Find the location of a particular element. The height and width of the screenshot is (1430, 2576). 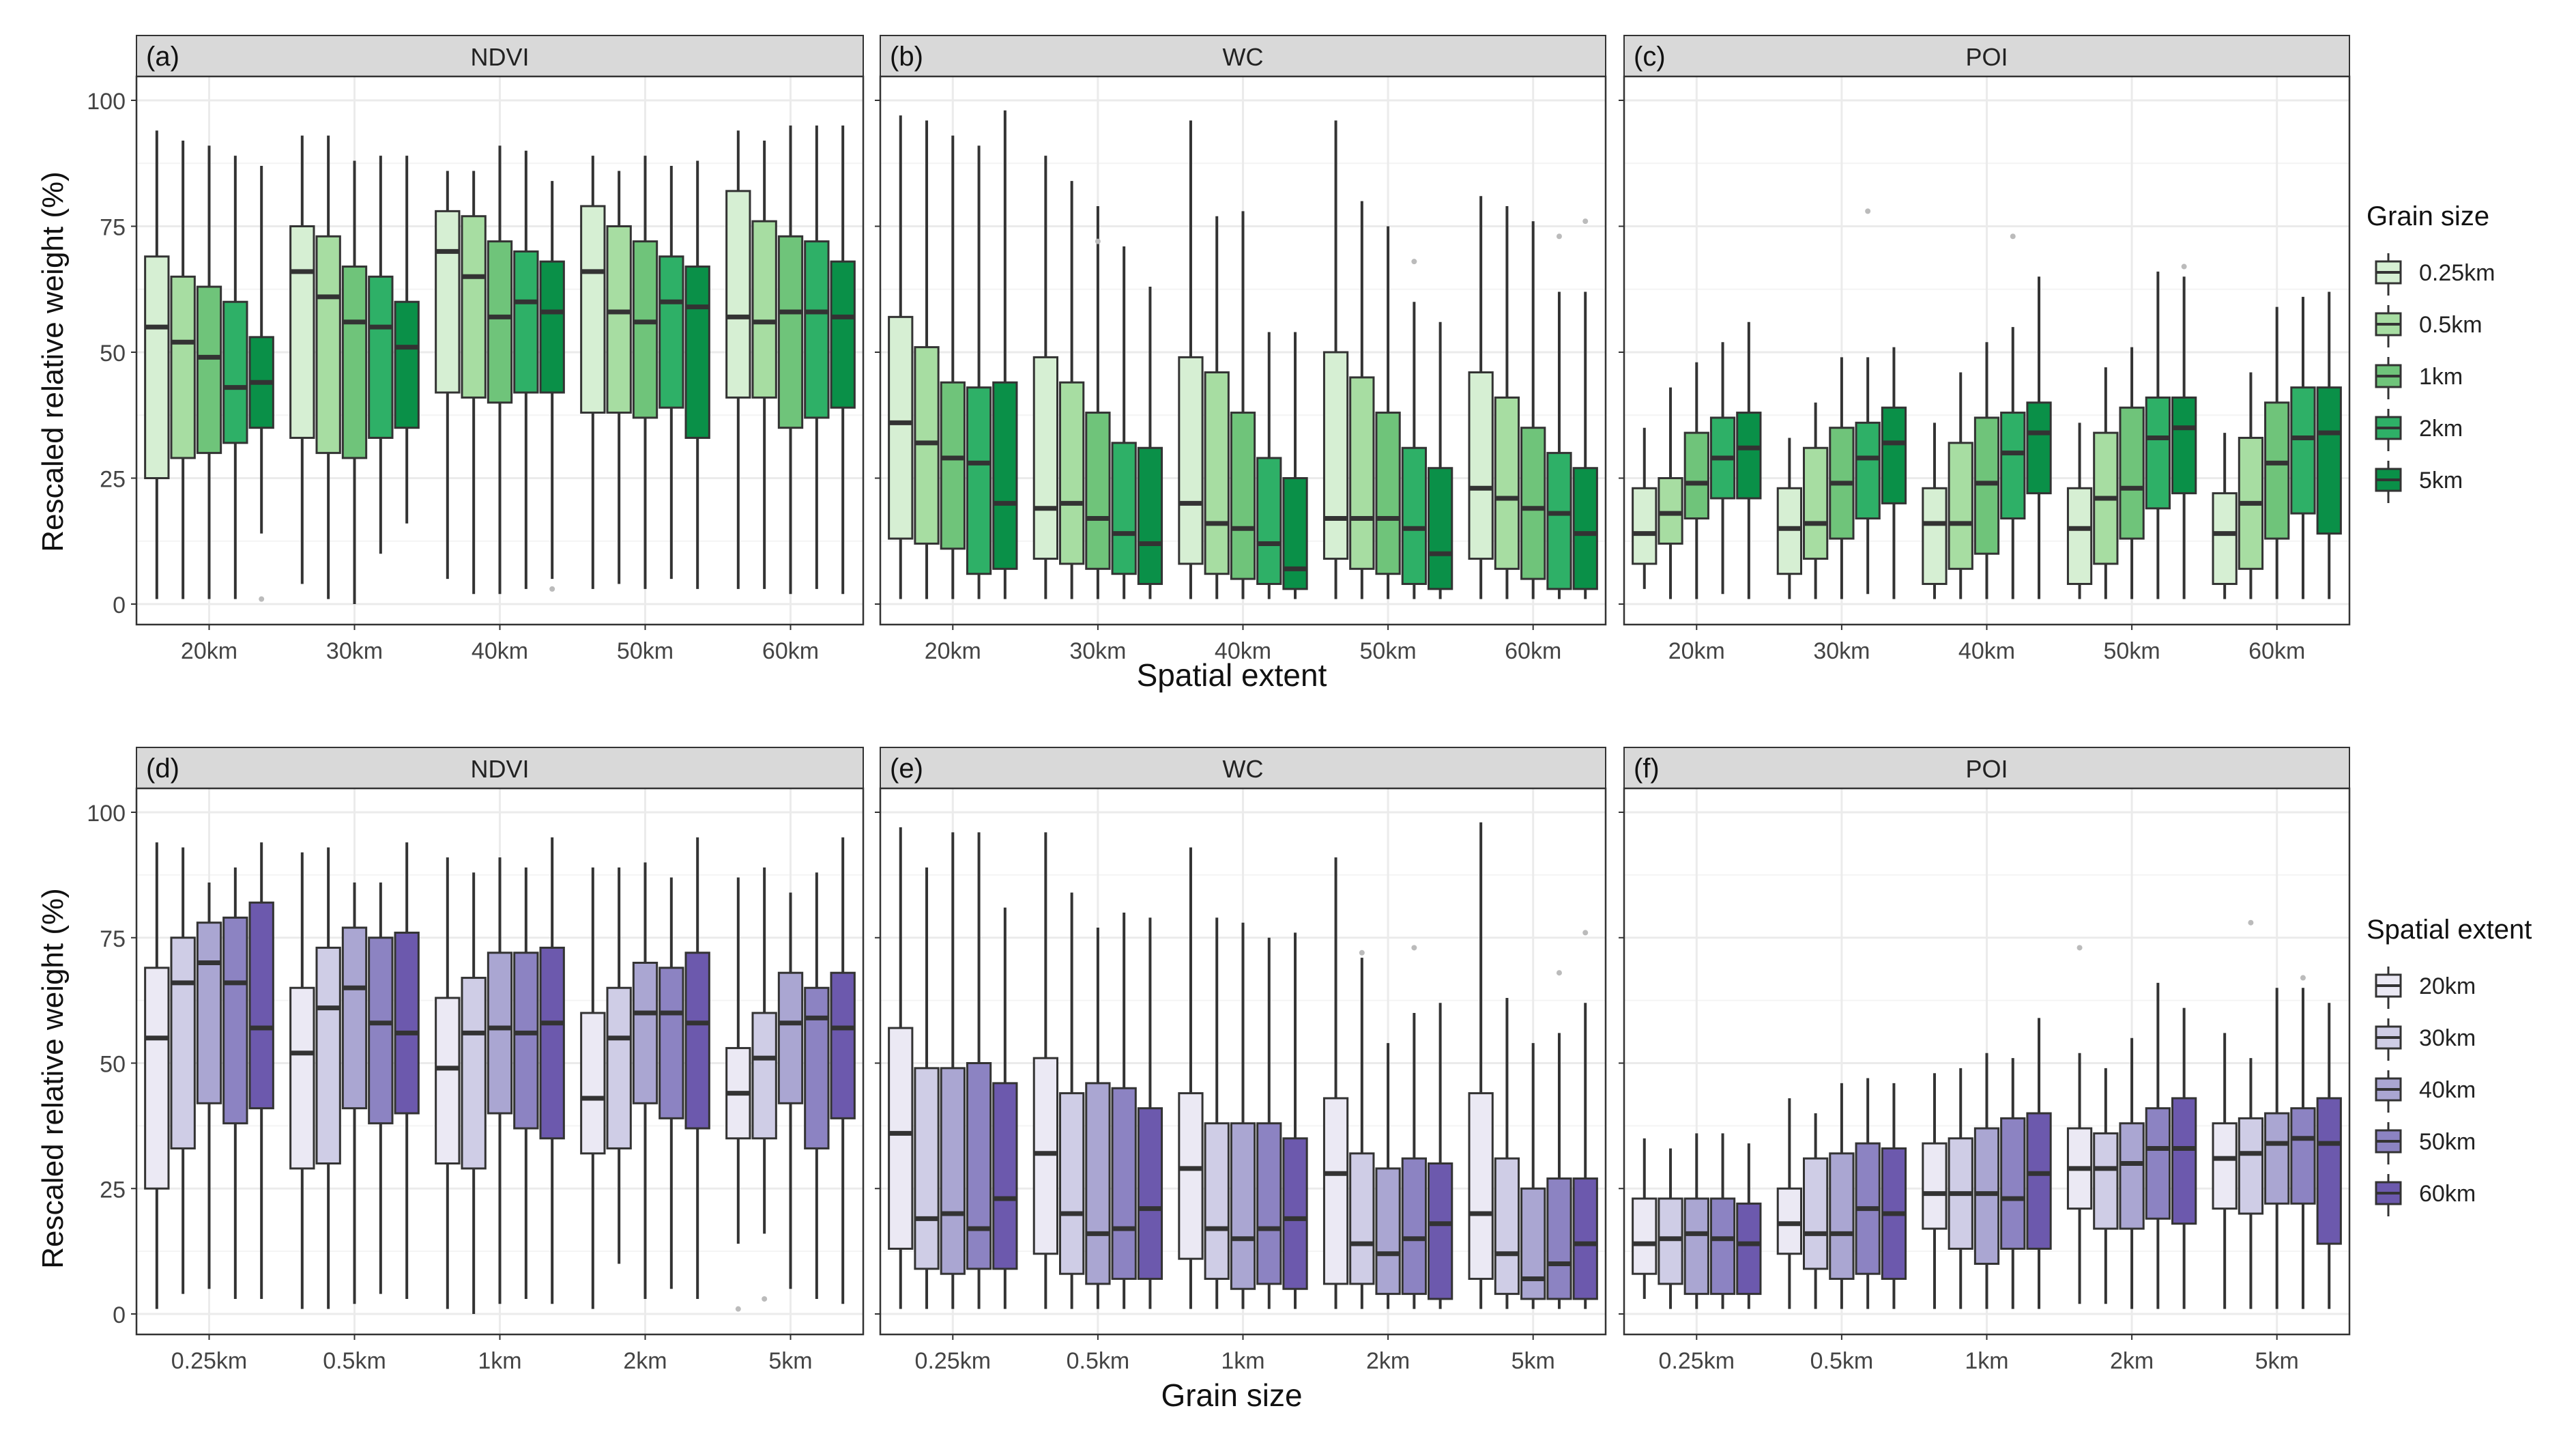

box-1km-60km is located at coordinates (552, 1070).